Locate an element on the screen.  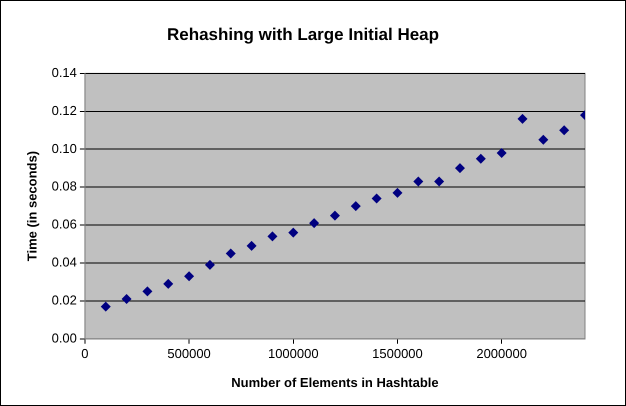
x-tick-label: 1000000 is located at coordinates (293, 354).